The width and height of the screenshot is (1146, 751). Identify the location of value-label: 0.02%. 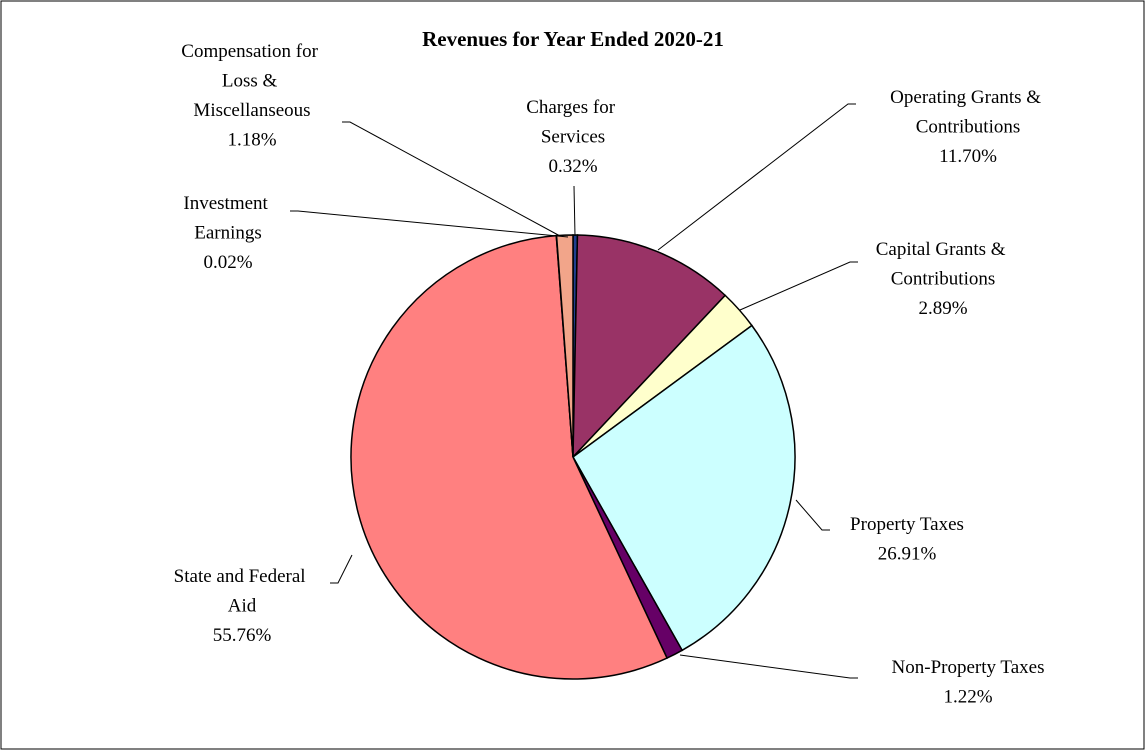
(227, 262).